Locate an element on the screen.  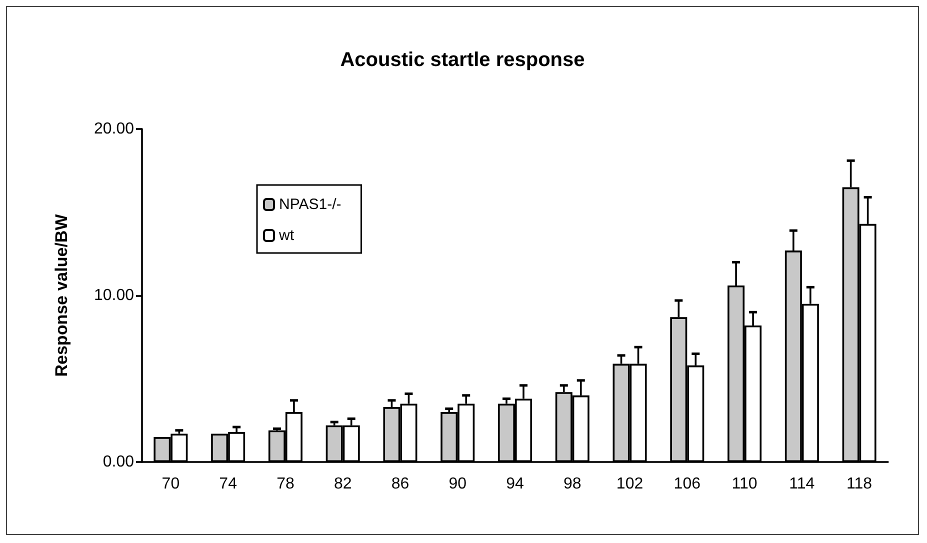
legend-label: NPAS1-/- is located at coordinates (310, 204).